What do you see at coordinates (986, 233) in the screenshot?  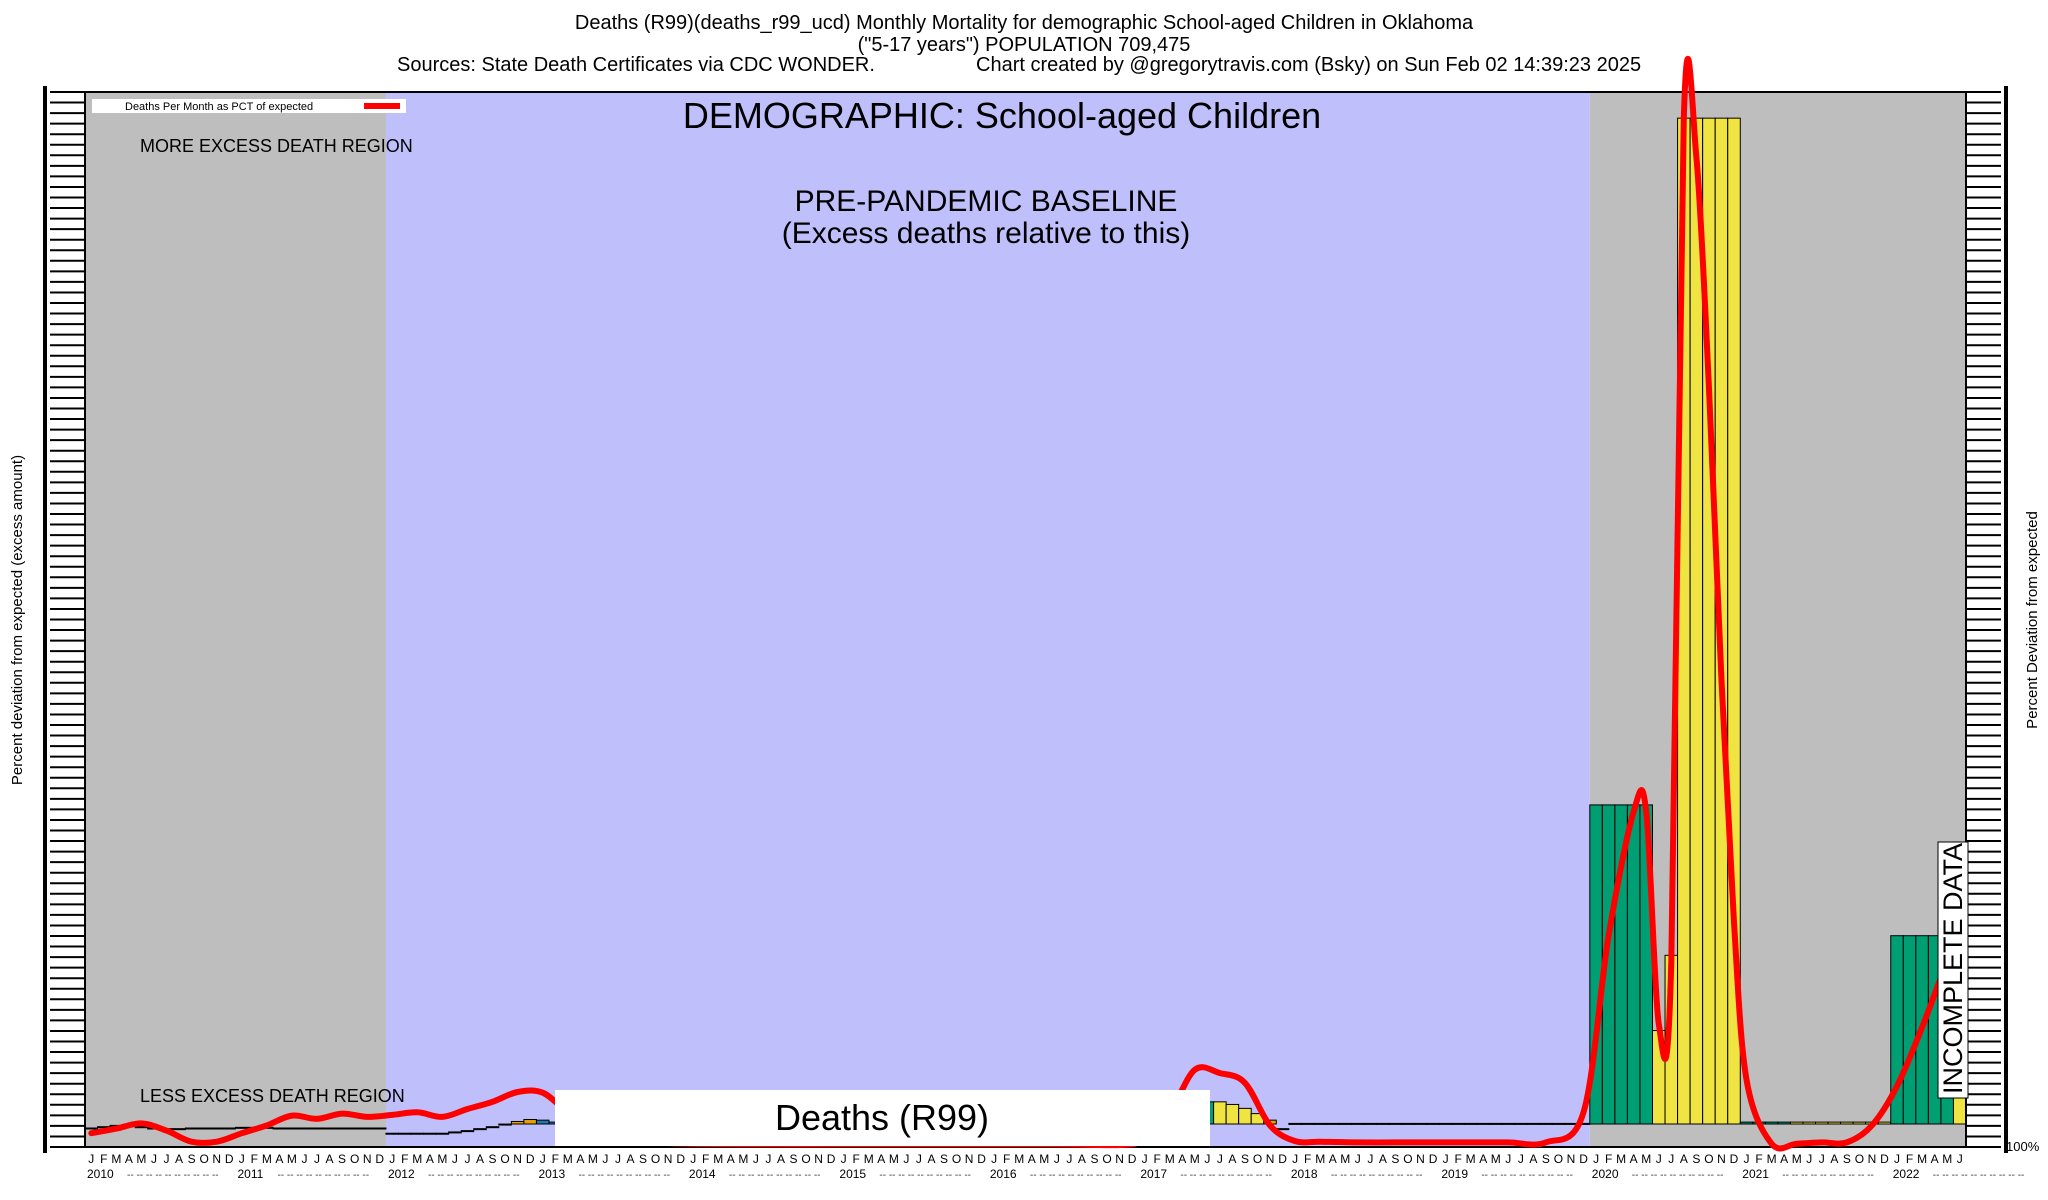 I see `baseline-label-line2: (Excess deaths relative to this)` at bounding box center [986, 233].